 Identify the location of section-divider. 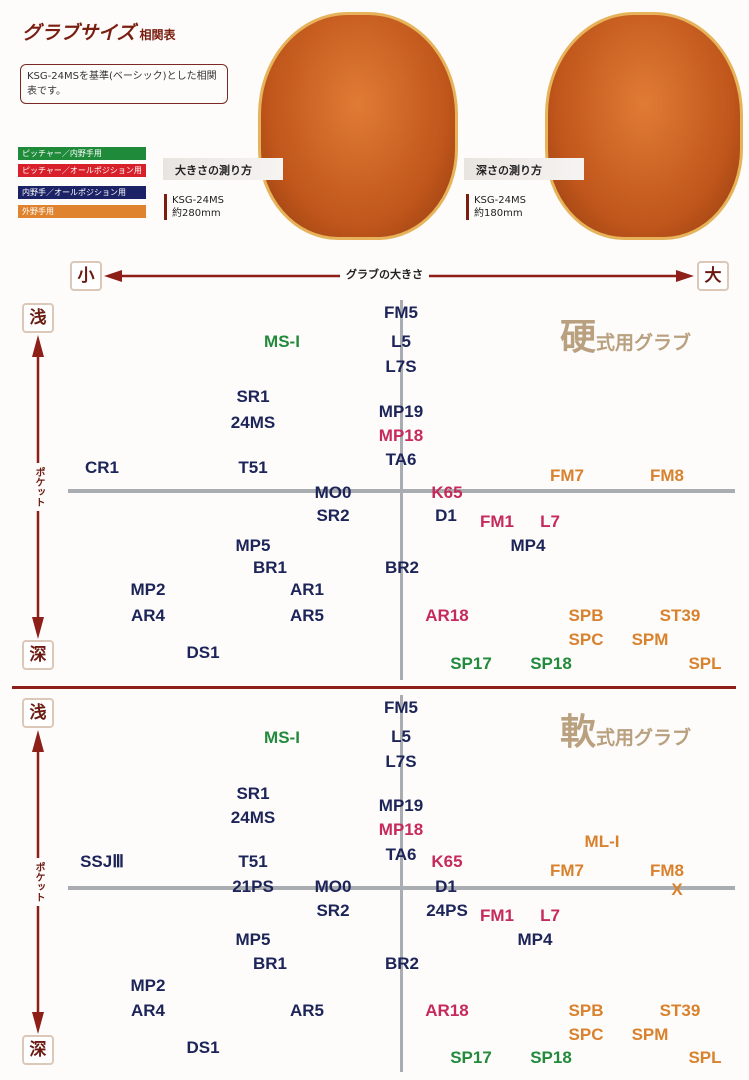
(374, 687).